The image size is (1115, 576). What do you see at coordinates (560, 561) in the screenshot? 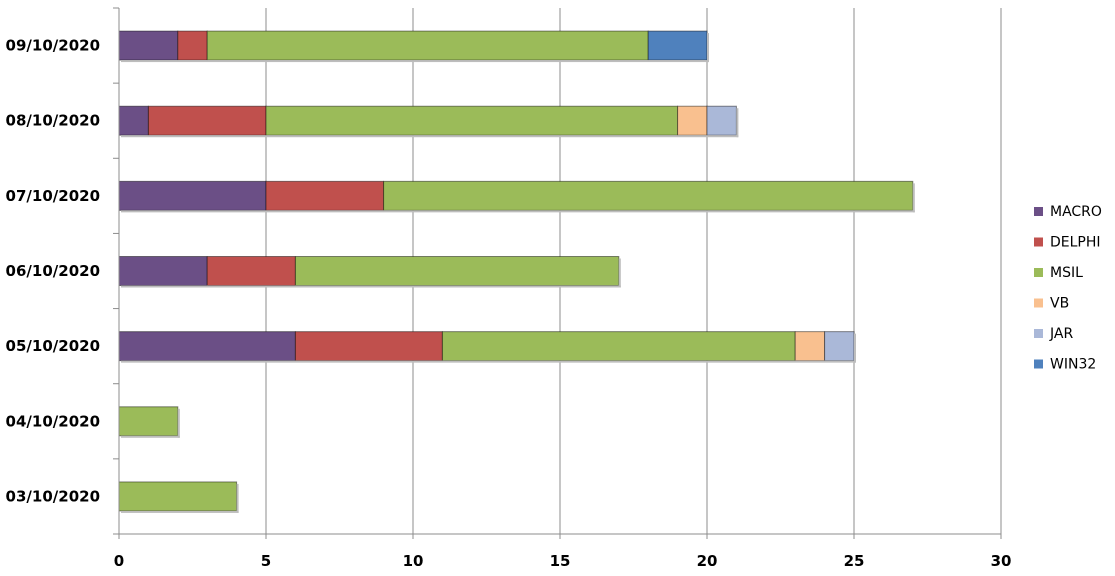
I see `x-tick-label: 15` at bounding box center [560, 561].